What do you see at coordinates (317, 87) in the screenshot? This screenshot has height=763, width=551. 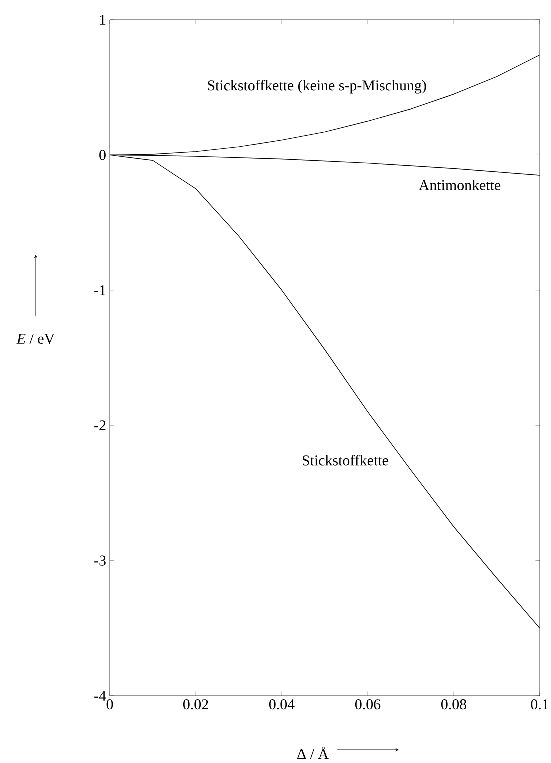 I see `series-label: Stickstoffkette (keine s-p-Mischung)` at bounding box center [317, 87].